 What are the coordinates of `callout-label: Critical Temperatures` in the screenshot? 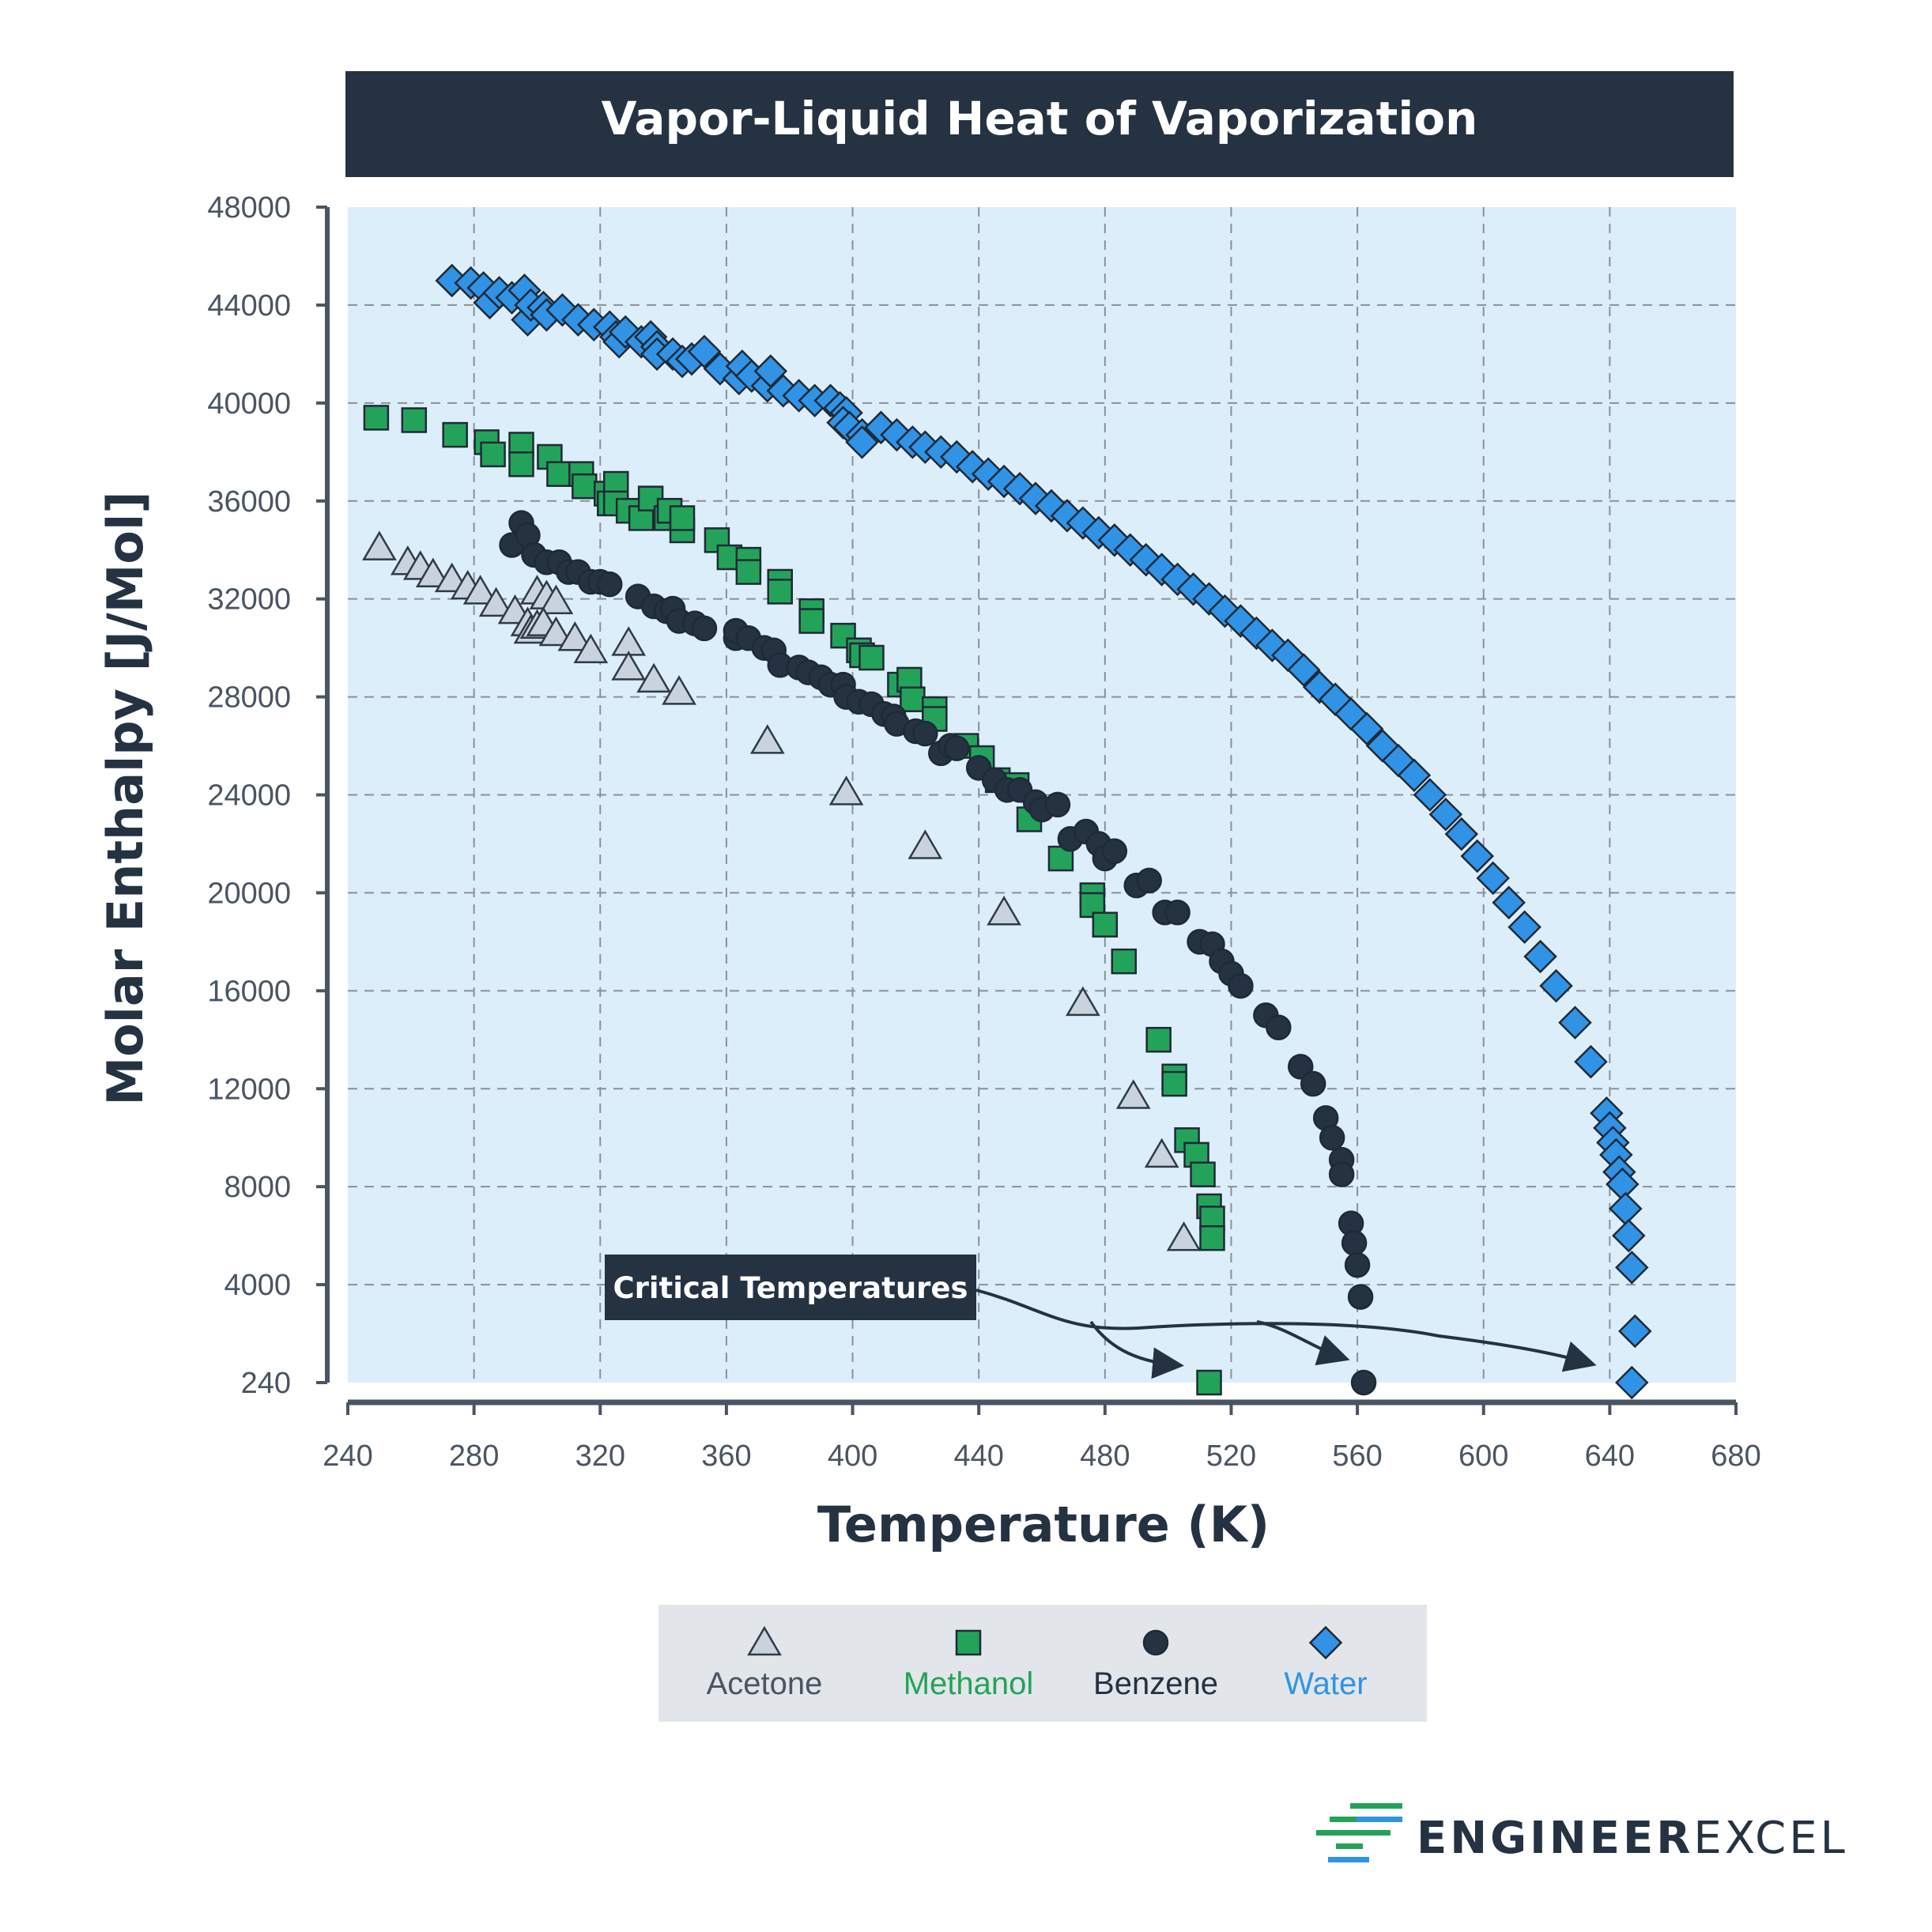 It's located at (790, 1288).